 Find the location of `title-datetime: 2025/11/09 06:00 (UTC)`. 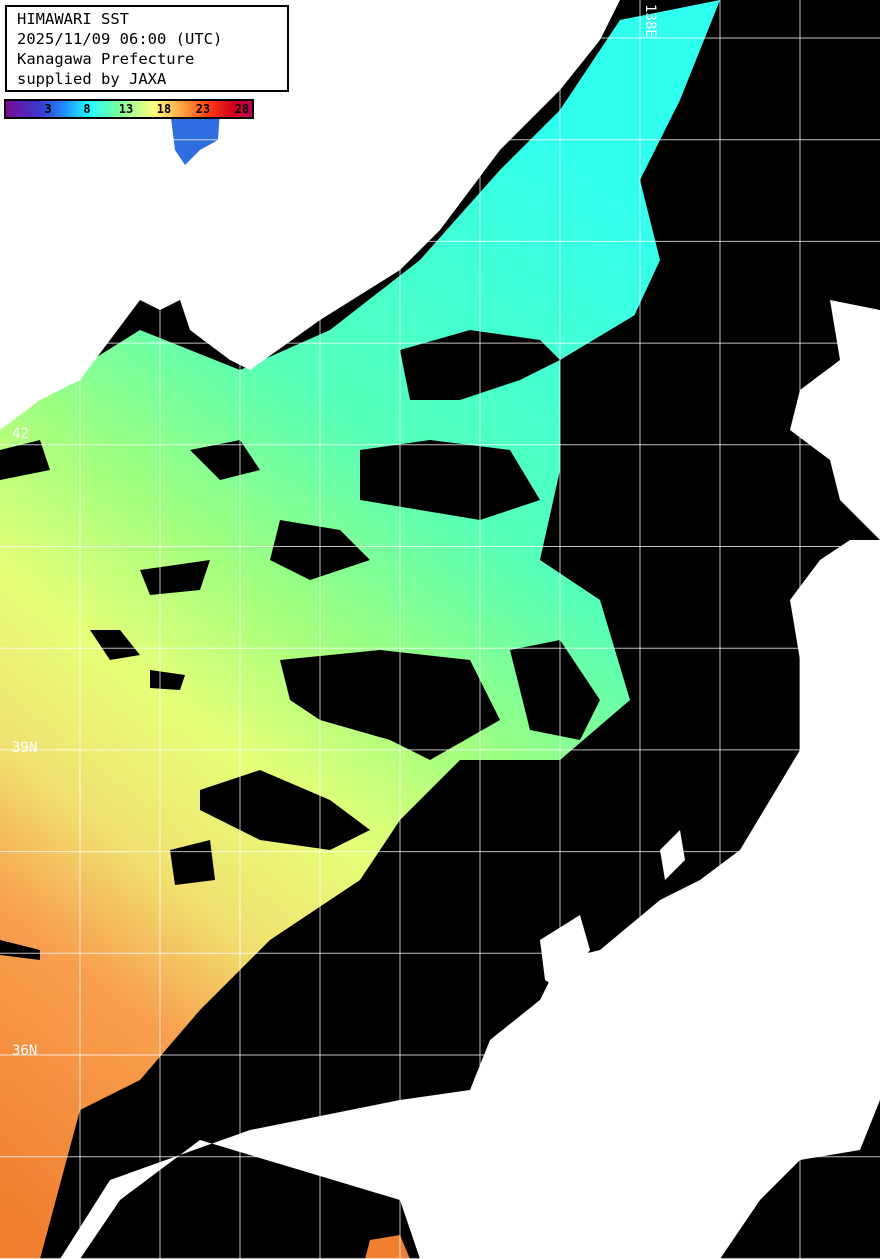

title-datetime: 2025/11/09 06:00 (UTC) is located at coordinates (120, 39).